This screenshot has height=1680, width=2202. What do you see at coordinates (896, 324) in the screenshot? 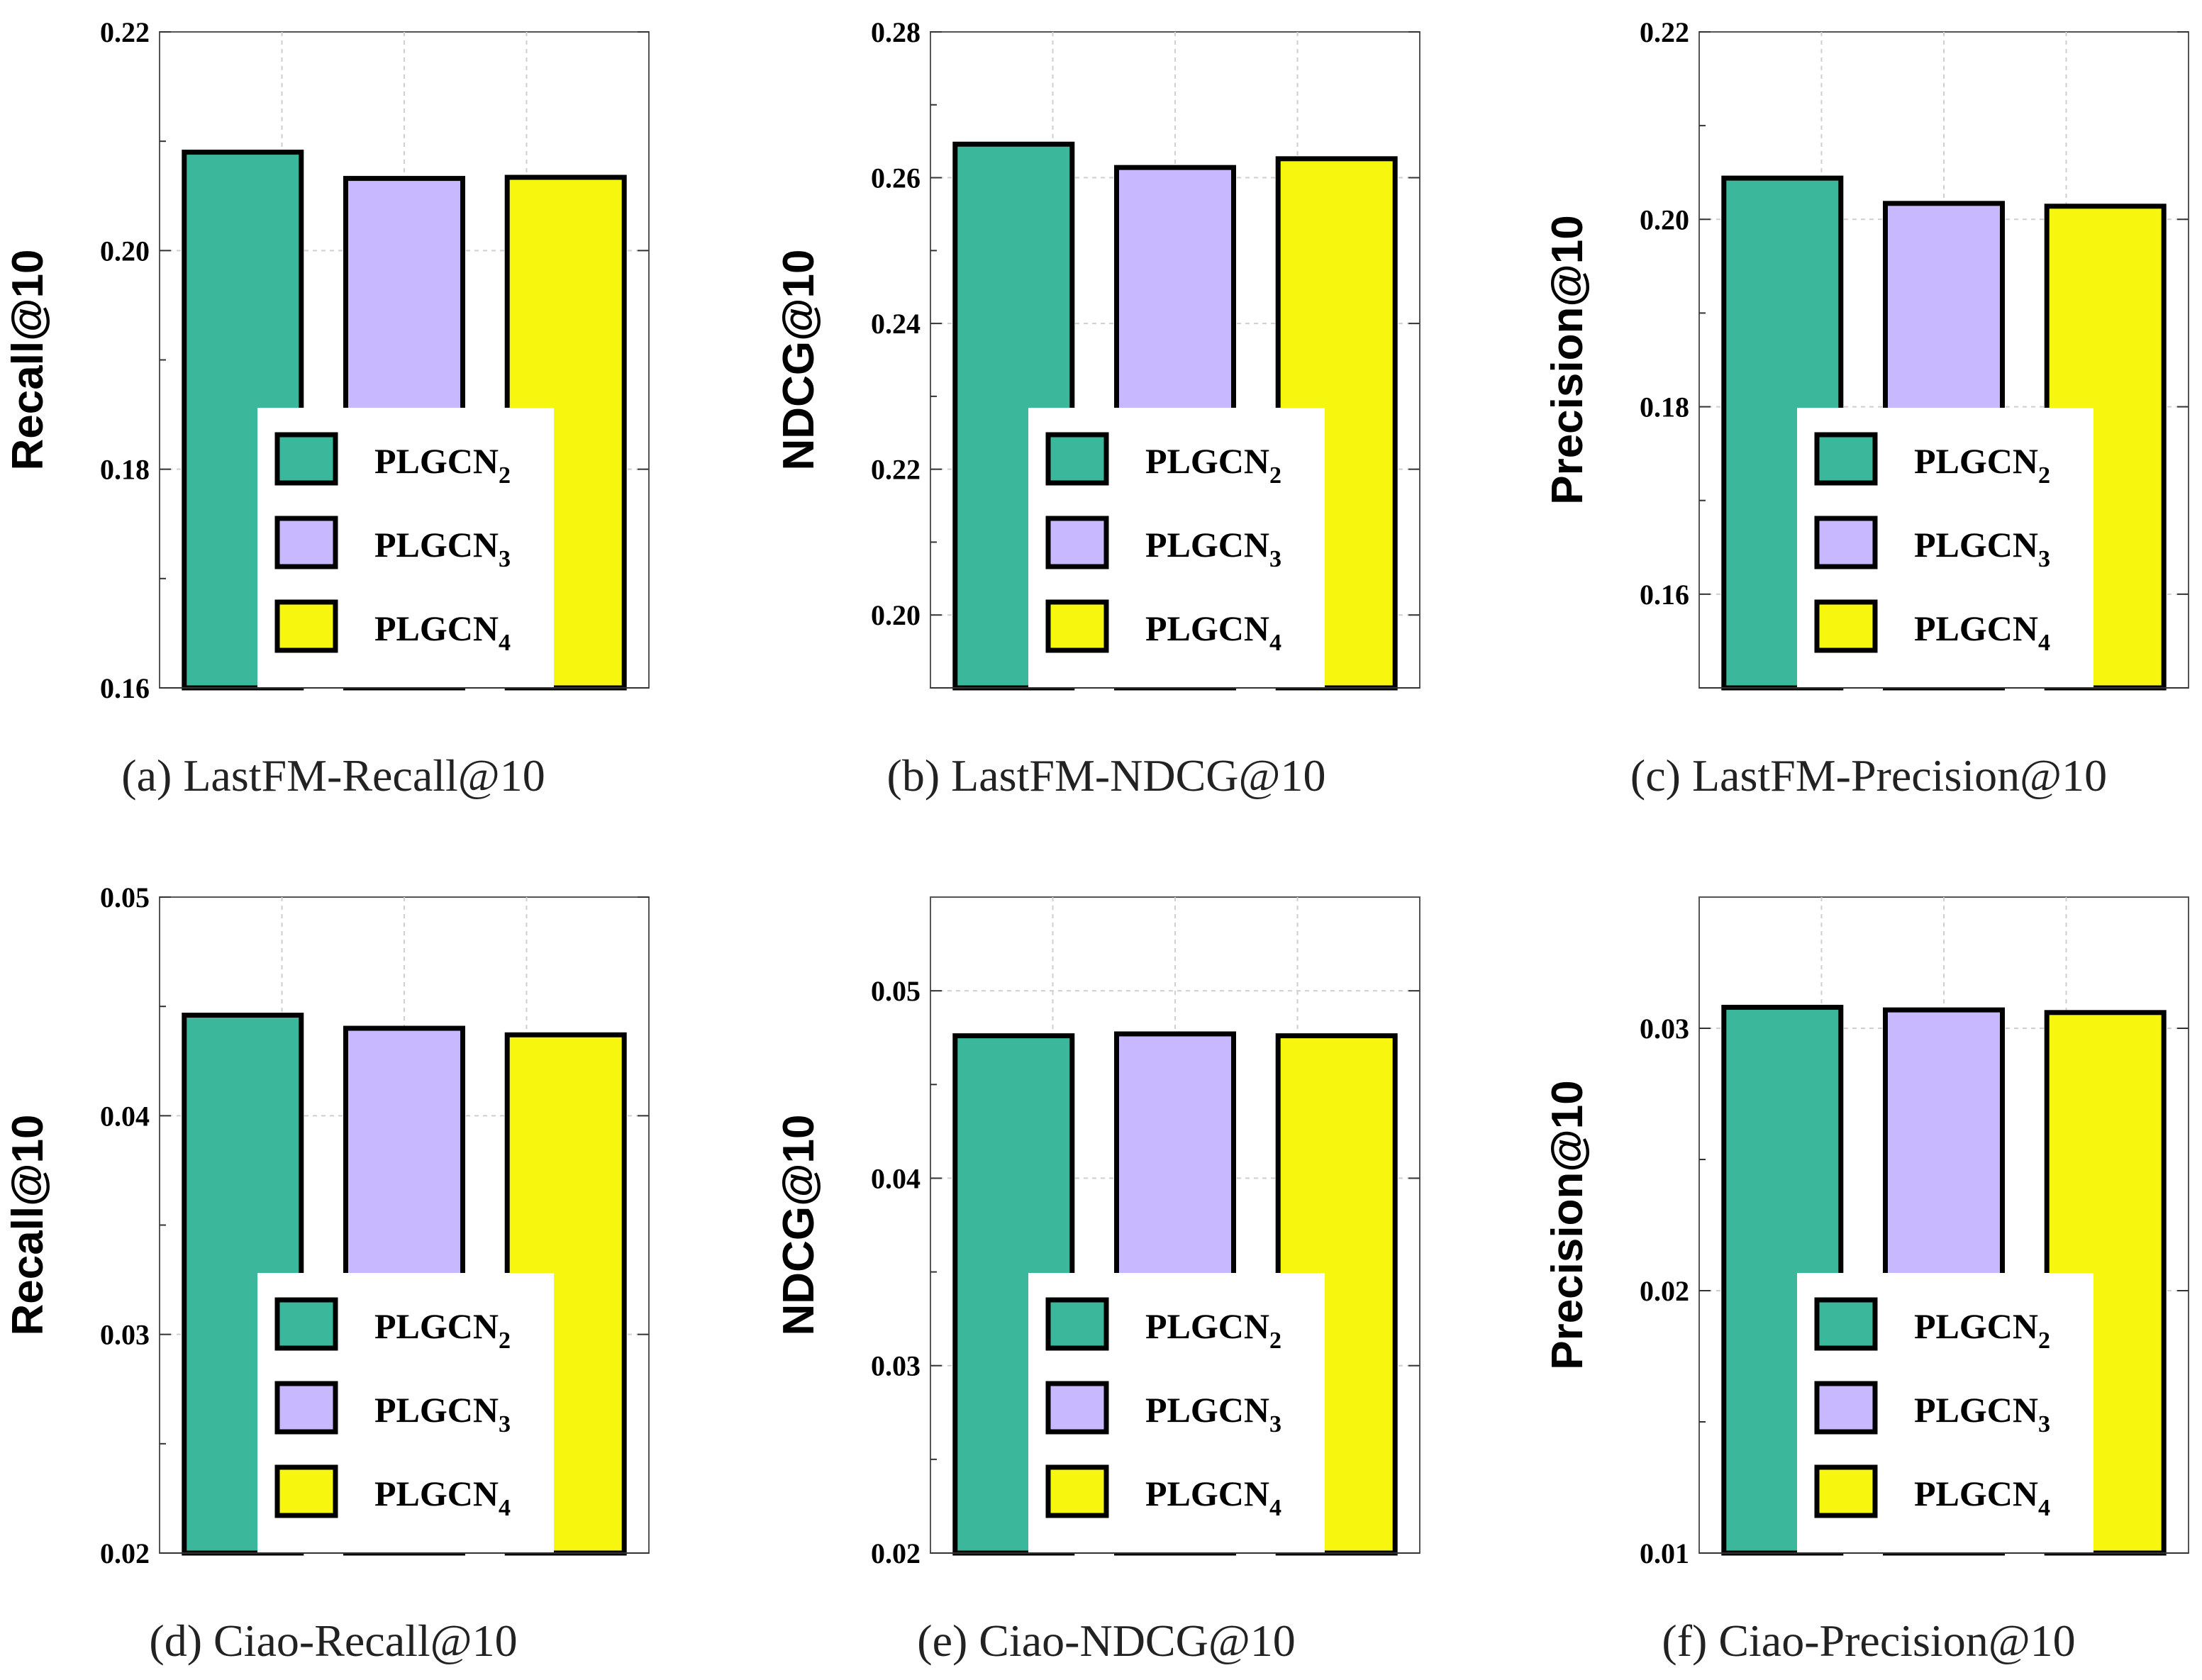
I see `y-tick-label: 0.24` at bounding box center [896, 324].